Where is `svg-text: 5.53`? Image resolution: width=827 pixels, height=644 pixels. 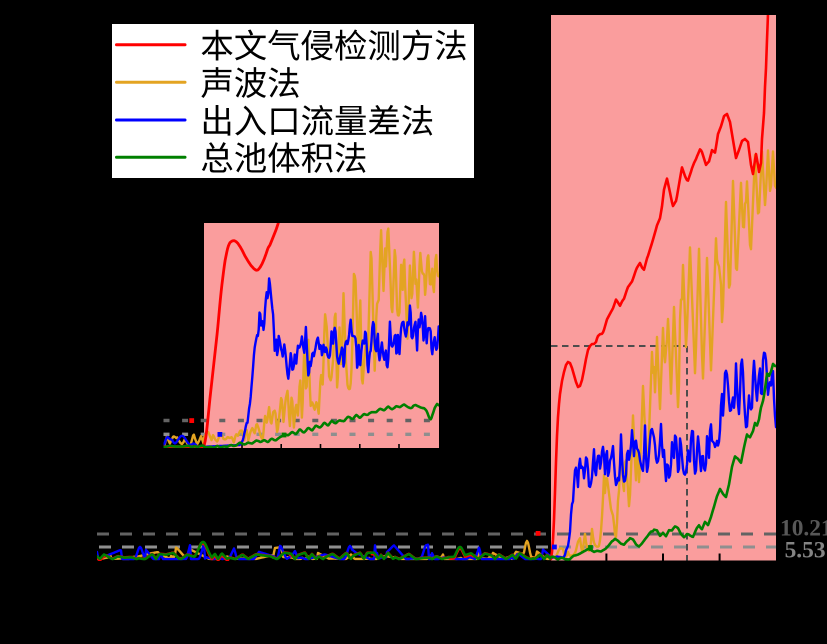 svg-text: 5.53 is located at coordinates (805, 551).